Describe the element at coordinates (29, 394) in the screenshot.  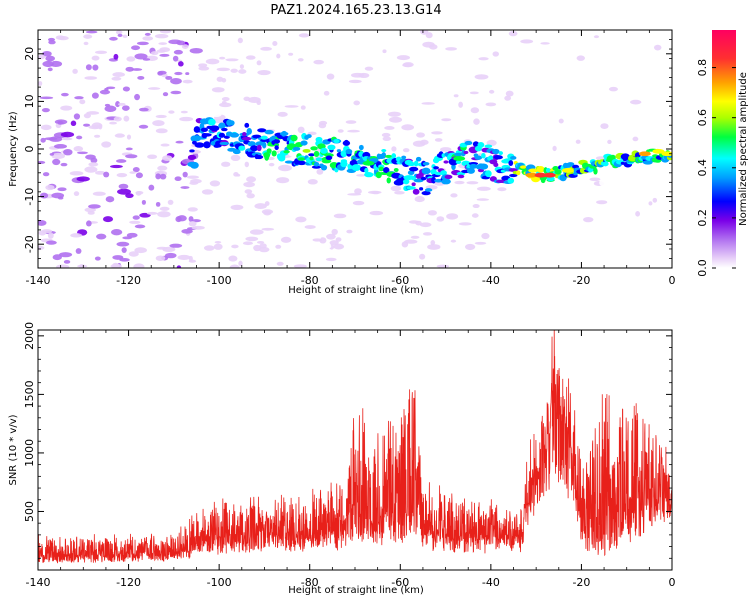
I see `snr-y-tick-label: 1500` at that location.